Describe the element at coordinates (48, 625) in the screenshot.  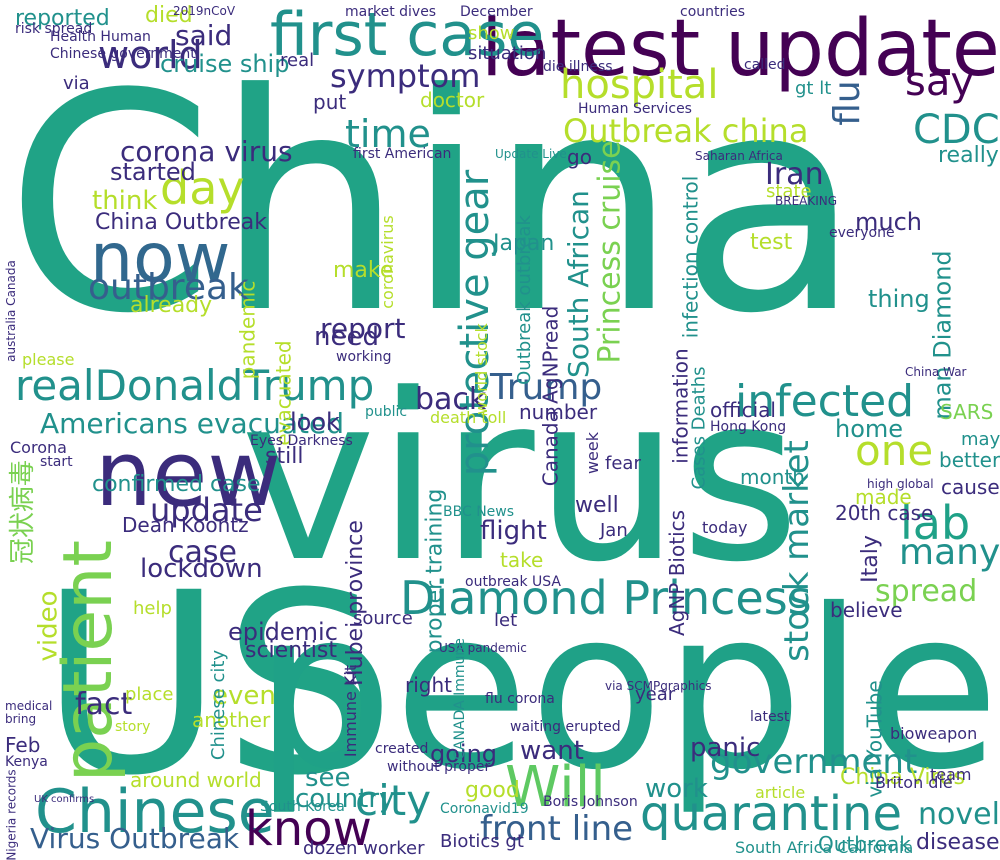
I see `cloud-word: video` at that location.